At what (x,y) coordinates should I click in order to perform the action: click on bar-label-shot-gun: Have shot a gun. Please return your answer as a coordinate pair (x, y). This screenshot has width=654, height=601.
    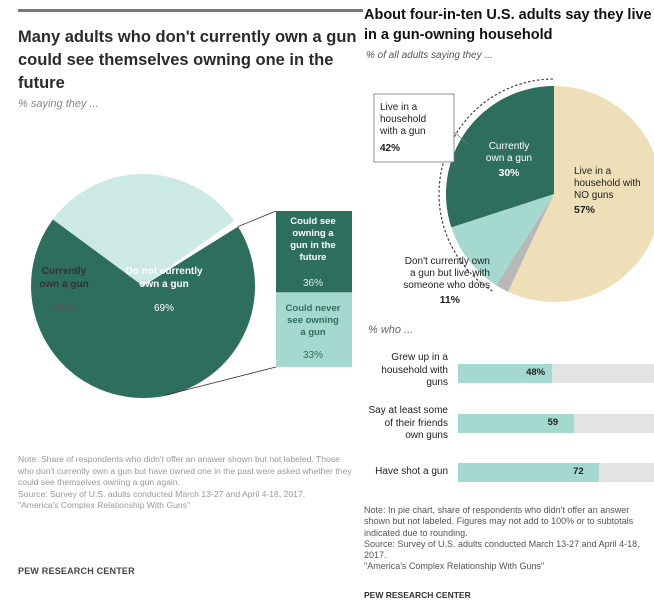
    Looking at the image, I should click on (411, 471).